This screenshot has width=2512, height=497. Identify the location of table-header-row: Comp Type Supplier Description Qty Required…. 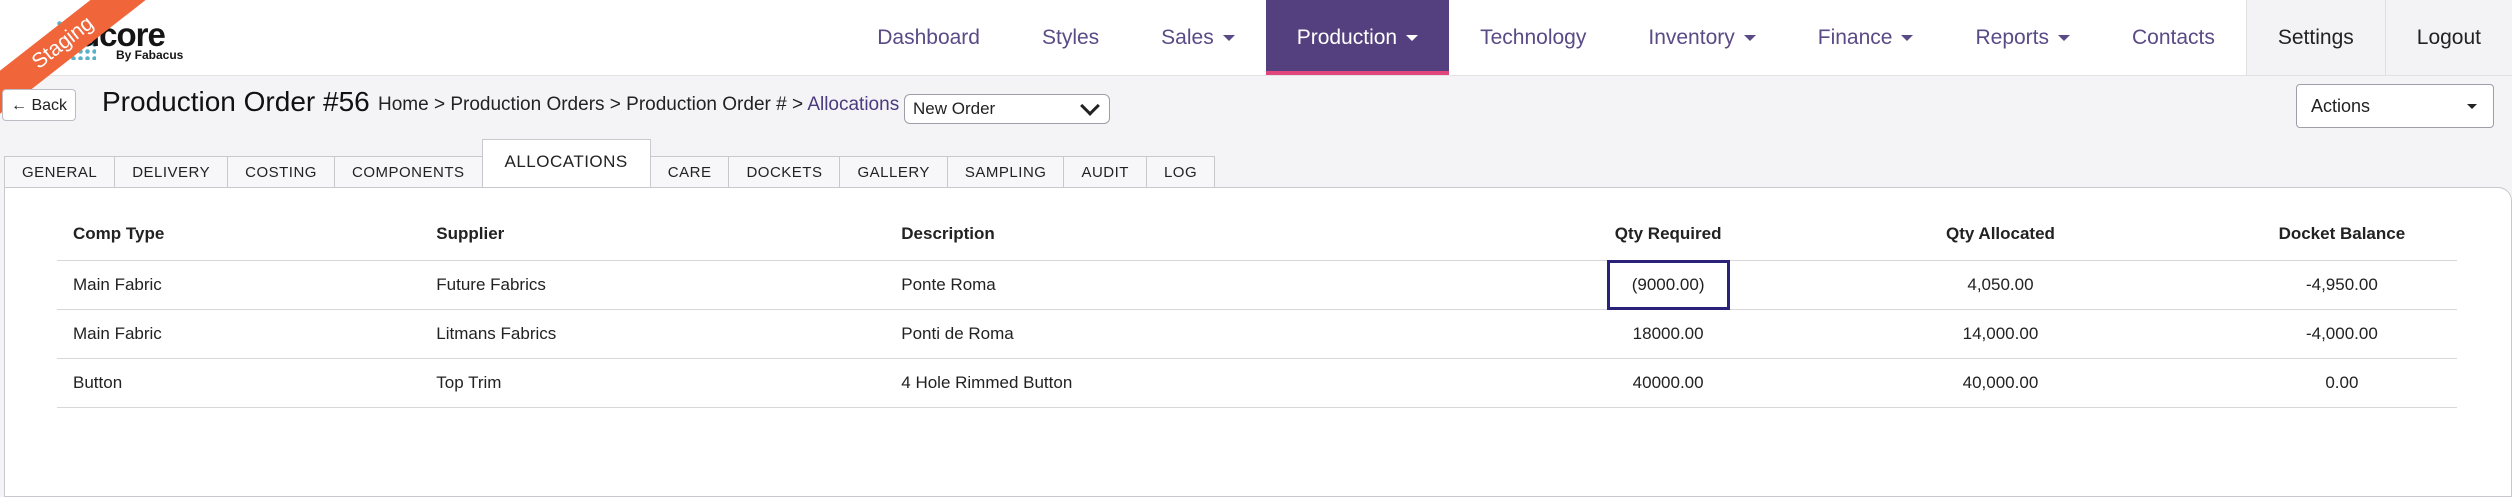
(1257, 234).